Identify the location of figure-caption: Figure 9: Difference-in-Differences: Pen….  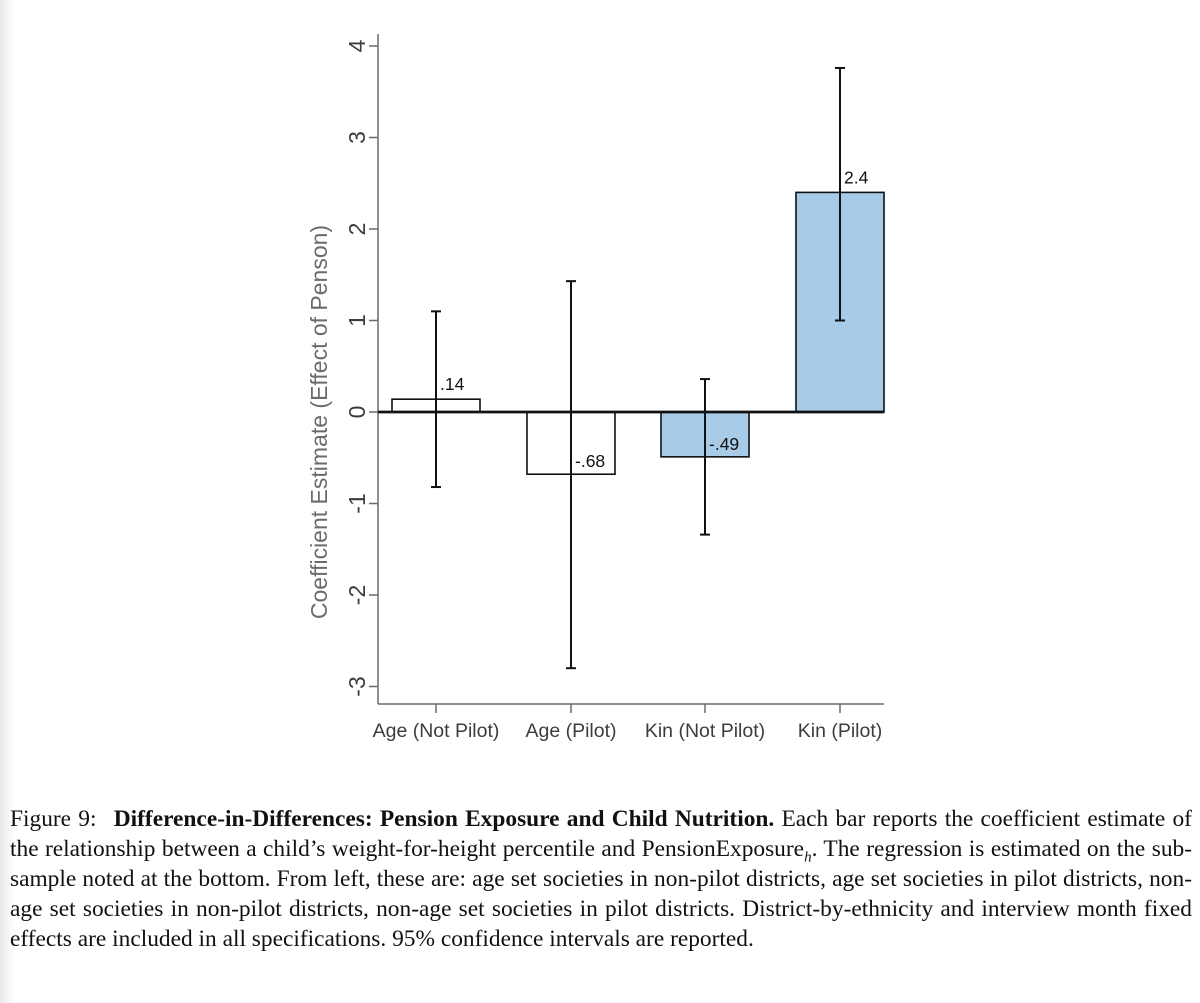
(601, 879).